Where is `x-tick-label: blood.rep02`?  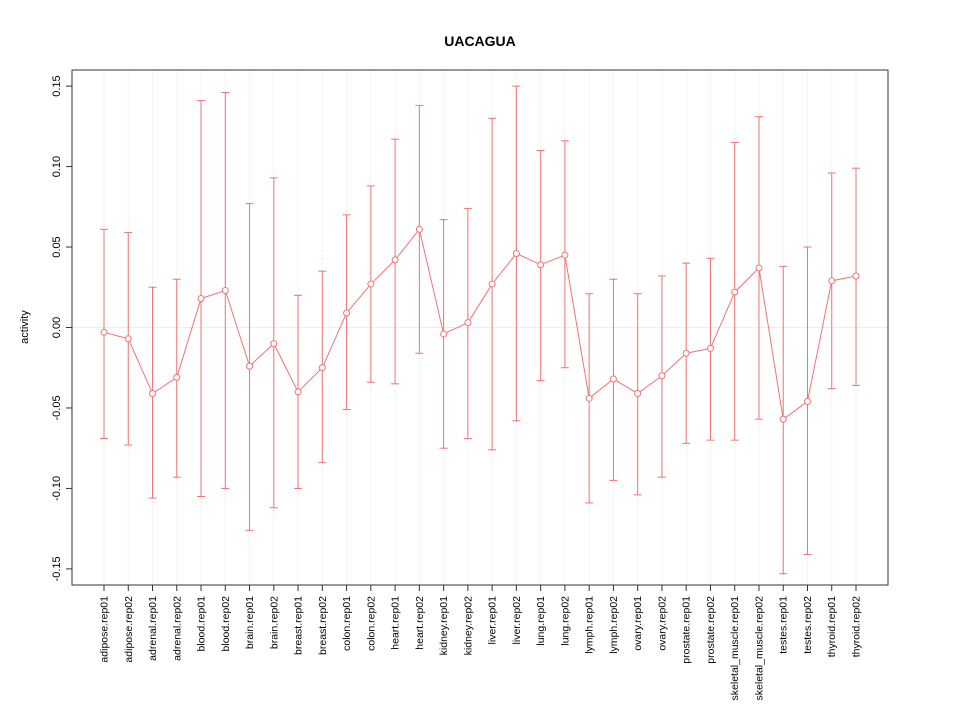
x-tick-label: blood.rep02 is located at coordinates (226, 624).